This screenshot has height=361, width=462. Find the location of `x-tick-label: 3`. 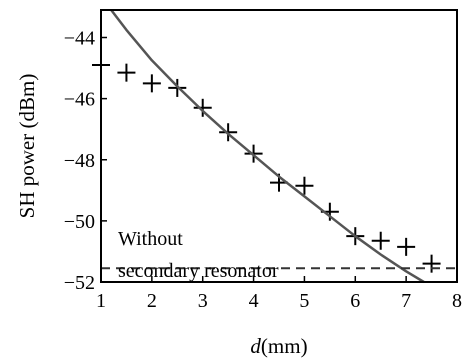

x-tick-label: 3 is located at coordinates (203, 301).